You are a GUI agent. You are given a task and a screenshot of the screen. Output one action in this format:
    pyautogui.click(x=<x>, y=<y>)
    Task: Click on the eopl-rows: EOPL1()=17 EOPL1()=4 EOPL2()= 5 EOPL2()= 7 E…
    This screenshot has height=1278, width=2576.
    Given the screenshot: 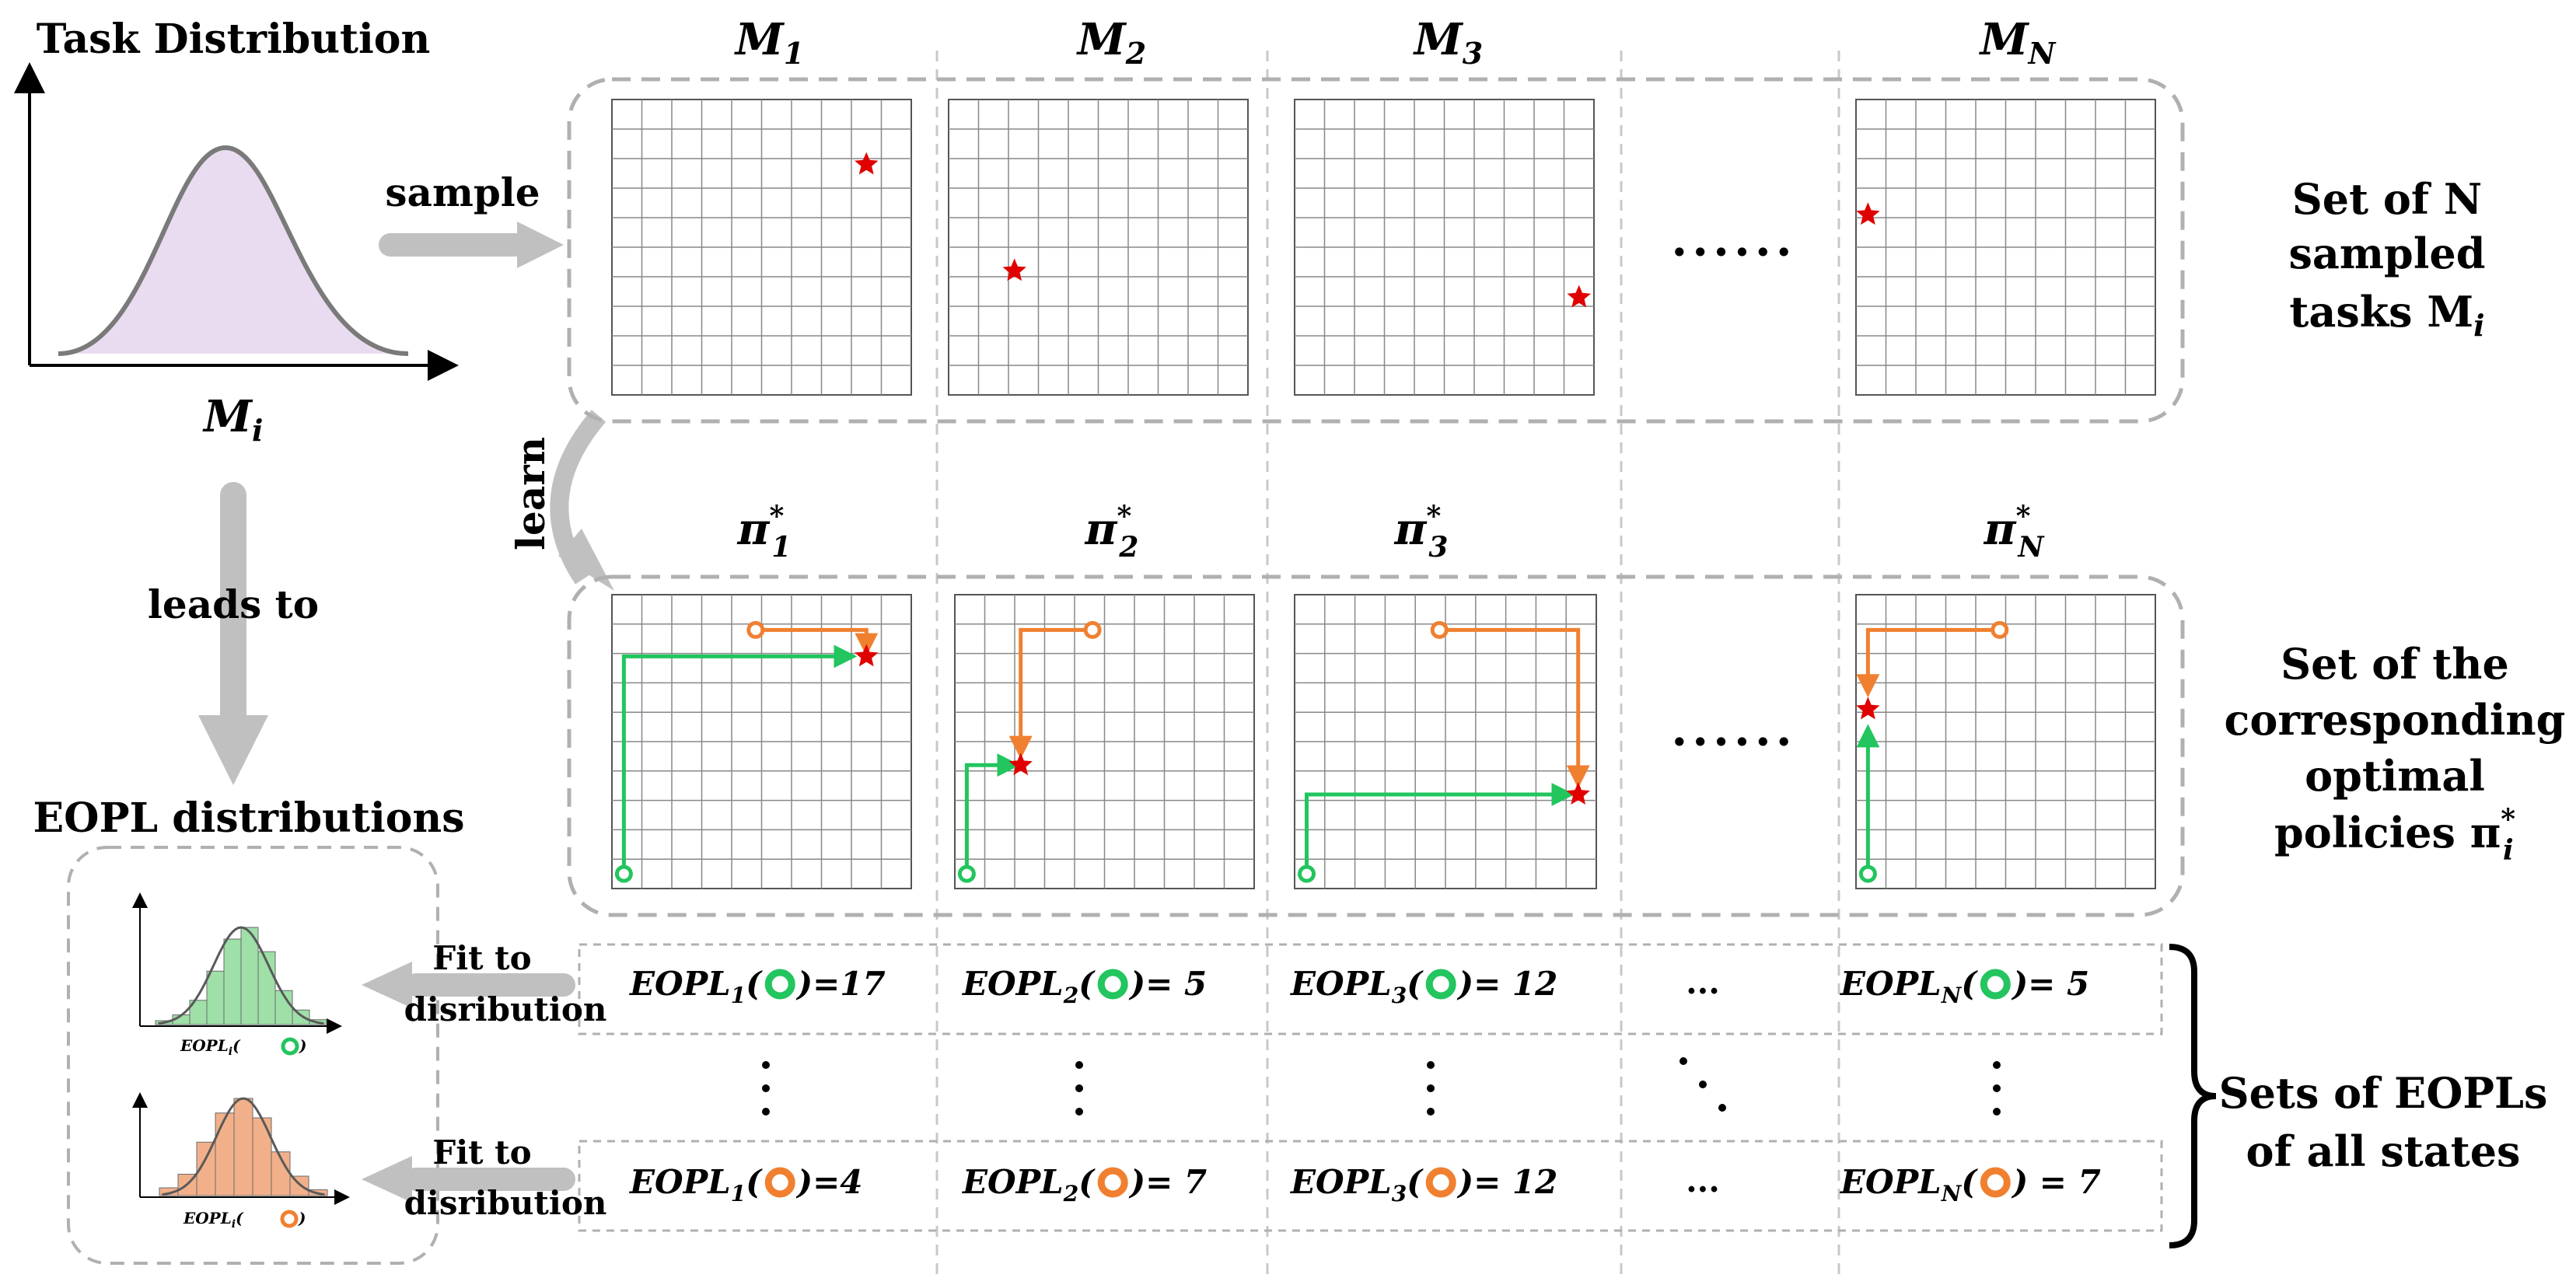 What is the action you would take?
    pyautogui.click(x=1365, y=1084)
    